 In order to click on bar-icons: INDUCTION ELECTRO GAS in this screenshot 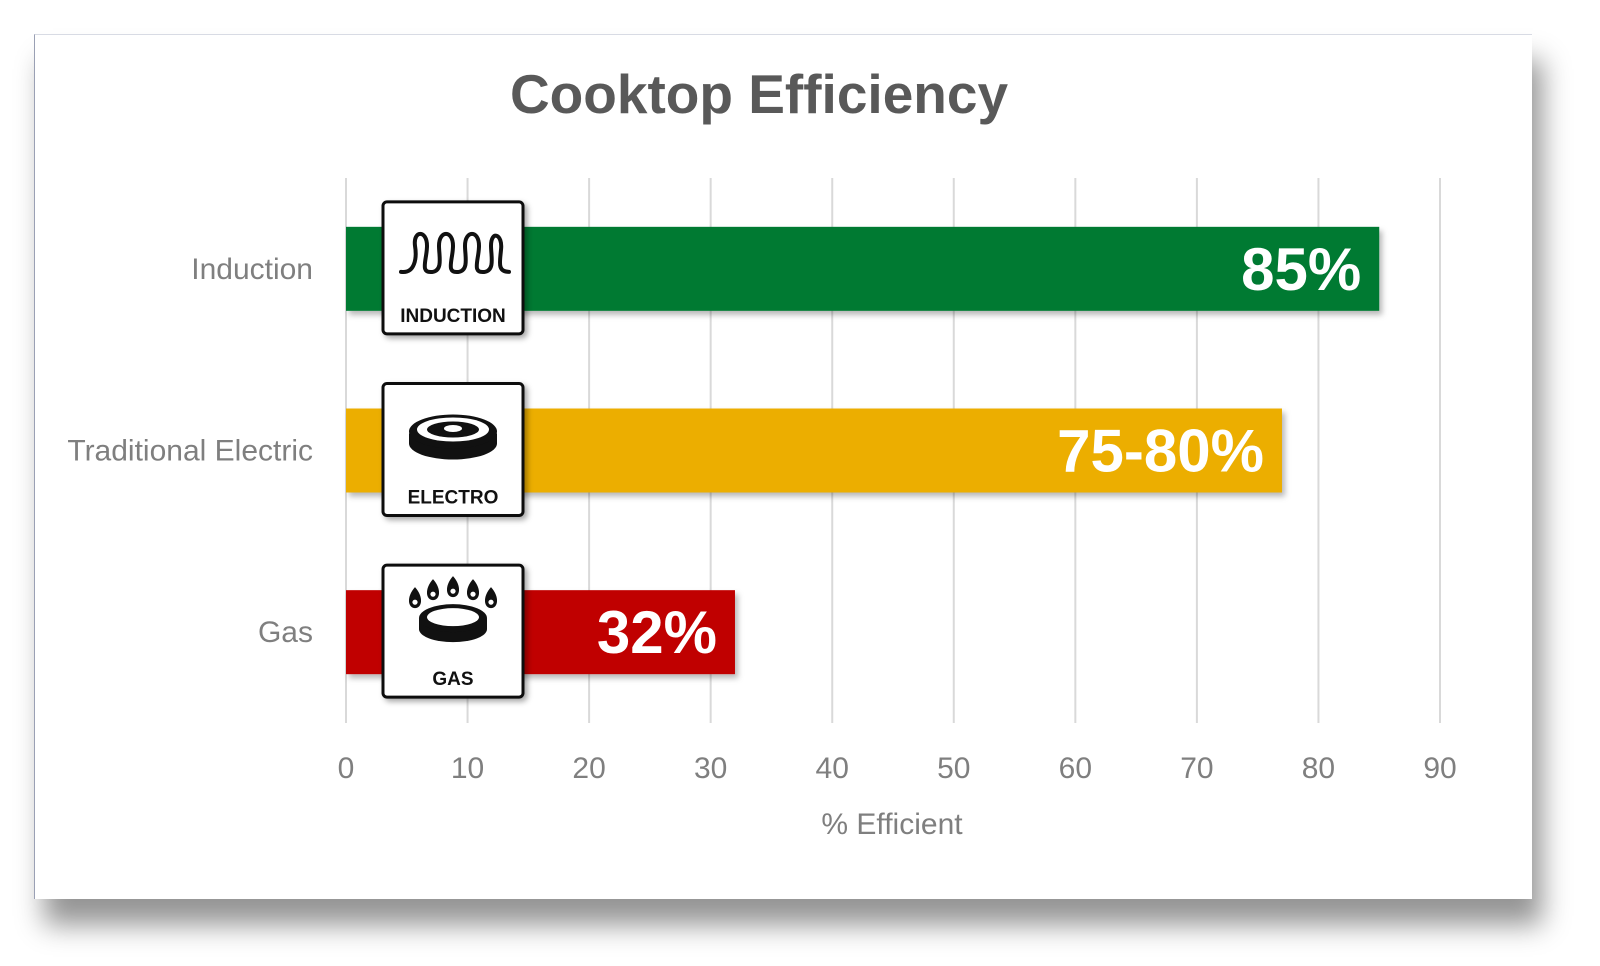, I will do `click(453, 449)`.